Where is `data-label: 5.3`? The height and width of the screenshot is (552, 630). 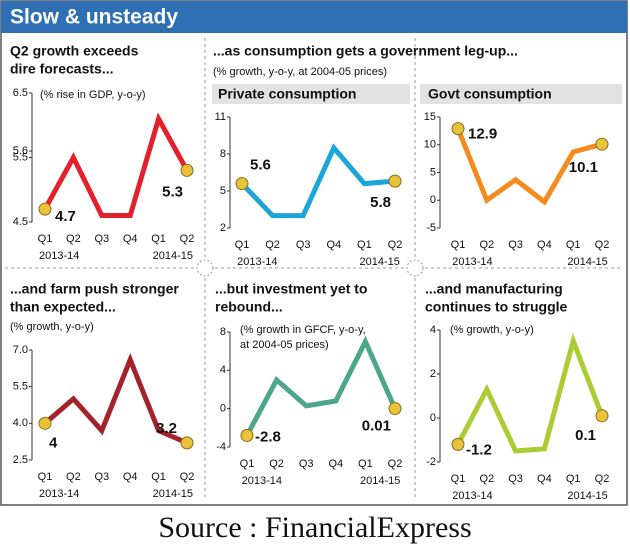
data-label: 5.3 is located at coordinates (172, 191).